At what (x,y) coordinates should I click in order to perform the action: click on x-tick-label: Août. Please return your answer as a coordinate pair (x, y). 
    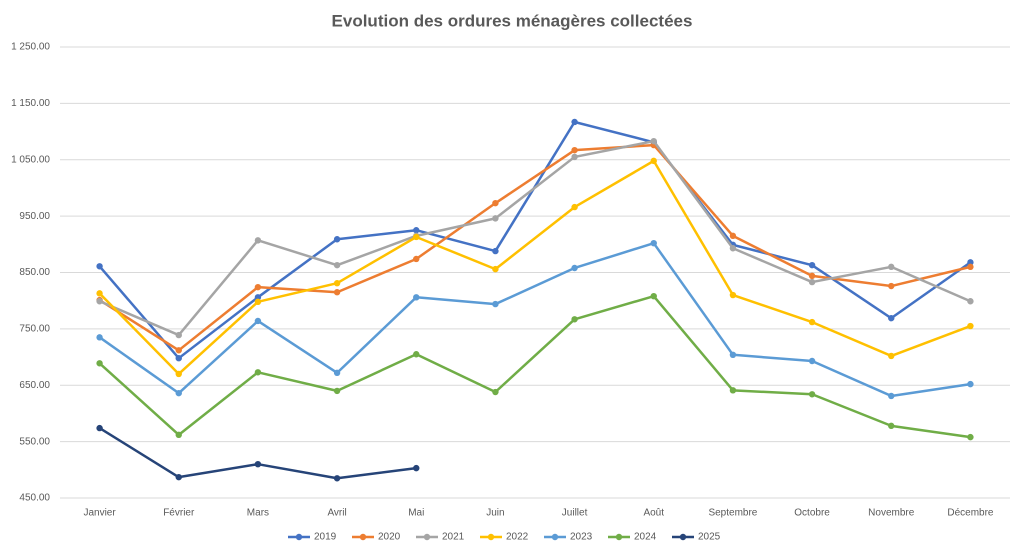
    Looking at the image, I should click on (653, 513).